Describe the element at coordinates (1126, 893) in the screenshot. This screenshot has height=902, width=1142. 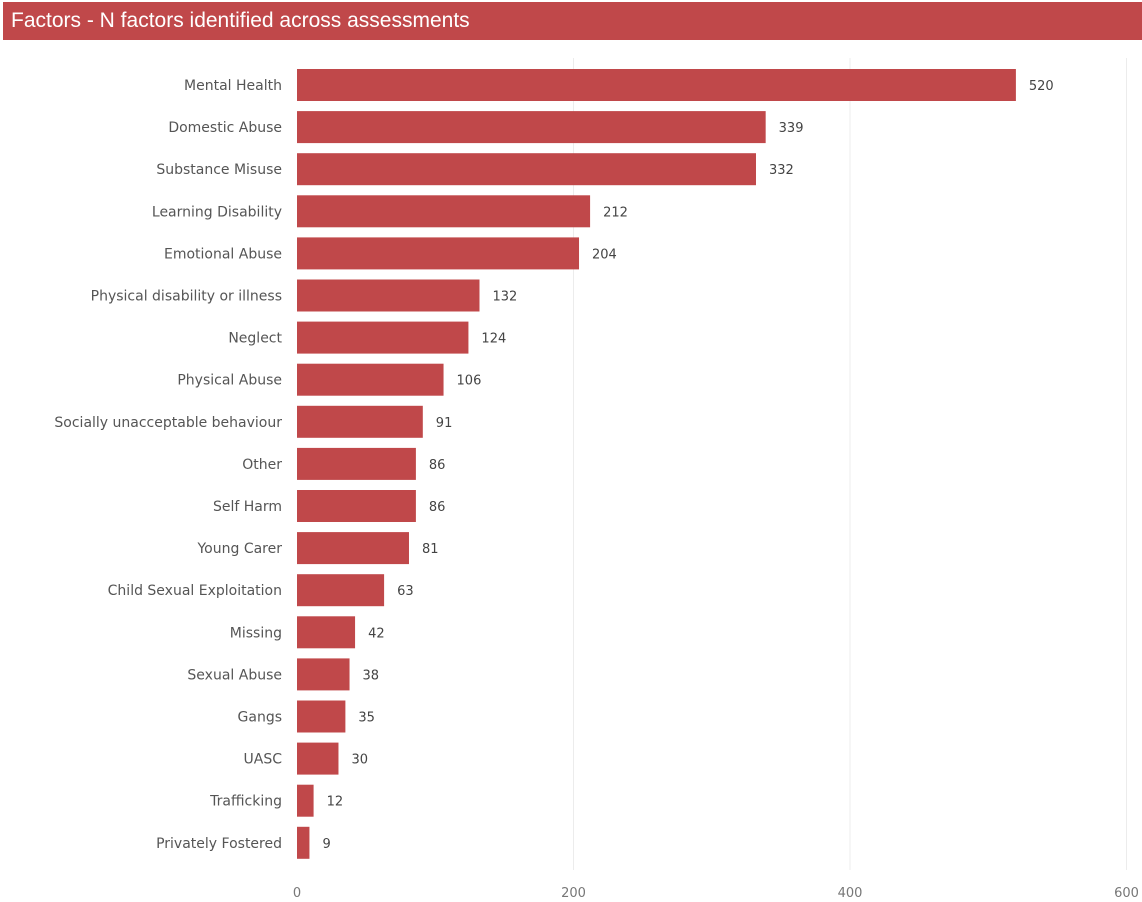
I see `x-tick-label: 600` at that location.